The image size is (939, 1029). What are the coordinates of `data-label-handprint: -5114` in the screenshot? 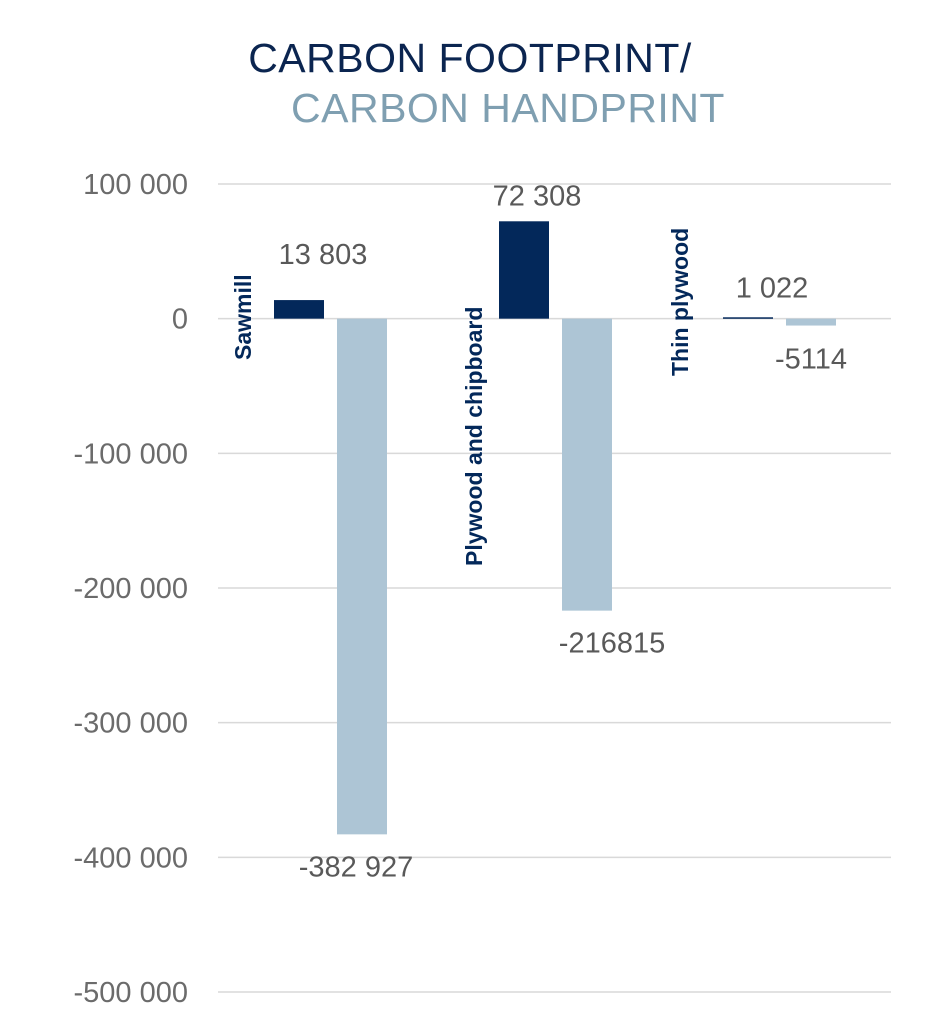 It's located at (811, 360).